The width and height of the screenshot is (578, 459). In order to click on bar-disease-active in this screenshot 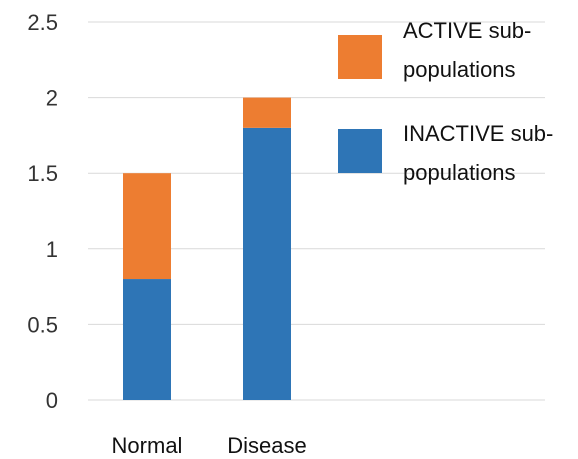, I will do `click(267, 112)`.